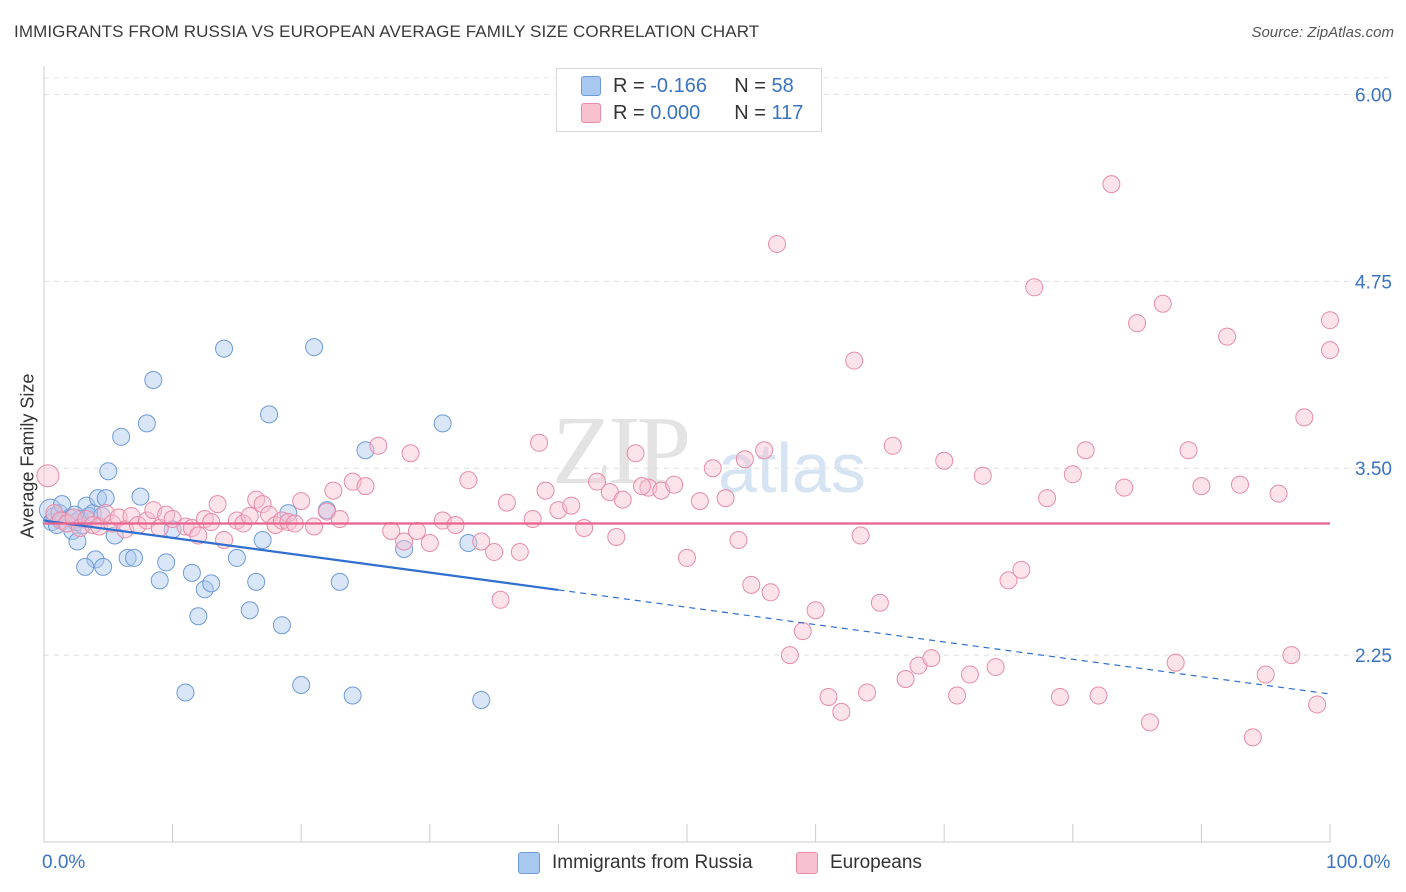 Image resolution: width=1406 pixels, height=892 pixels. Describe the element at coordinates (1322, 32) in the screenshot. I see `source-label: Source: ZipAtlas.com` at that location.